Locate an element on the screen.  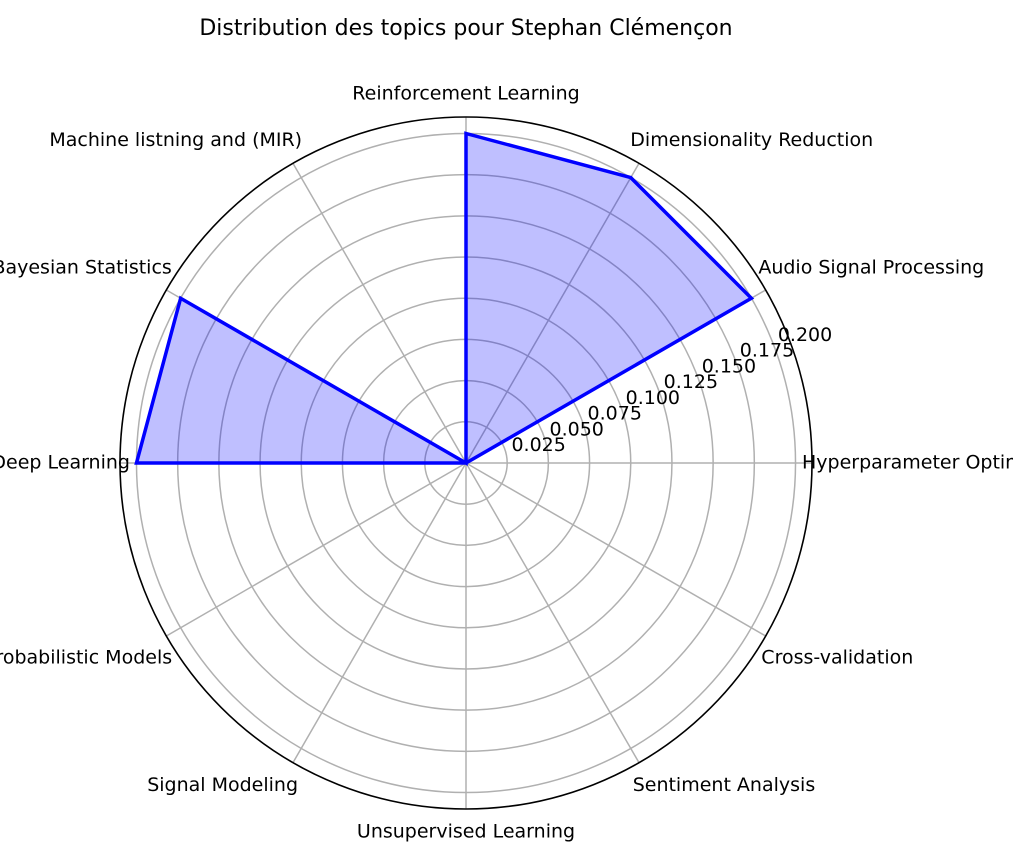
category-label-1: Hyperparameter Optimization is located at coordinates (907, 463).